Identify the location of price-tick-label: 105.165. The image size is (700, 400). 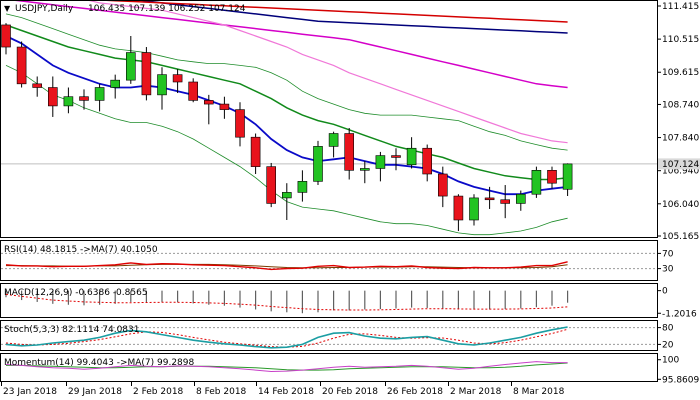
(680, 237).